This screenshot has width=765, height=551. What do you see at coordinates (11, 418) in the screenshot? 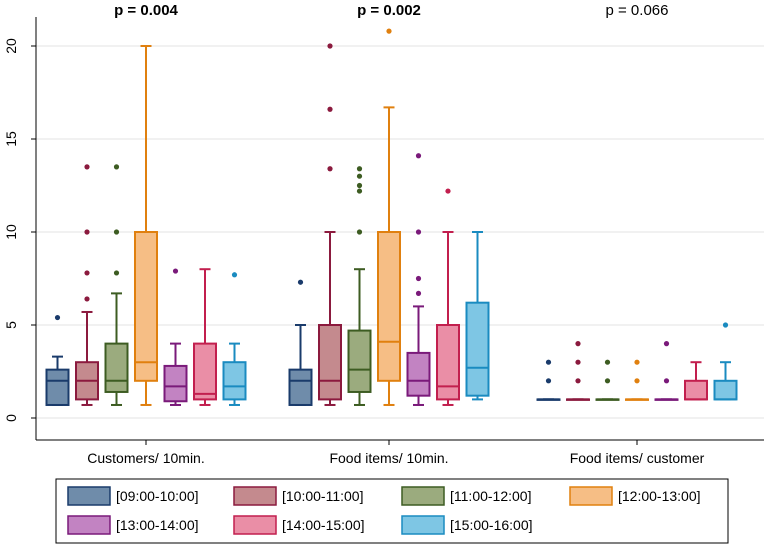
I see `y-tick-label: 0` at bounding box center [11, 418].